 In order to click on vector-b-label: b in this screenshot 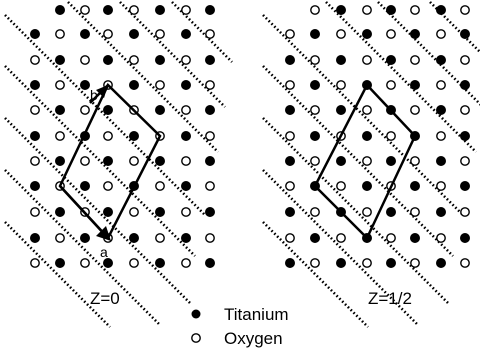, I will do `click(94, 95)`.